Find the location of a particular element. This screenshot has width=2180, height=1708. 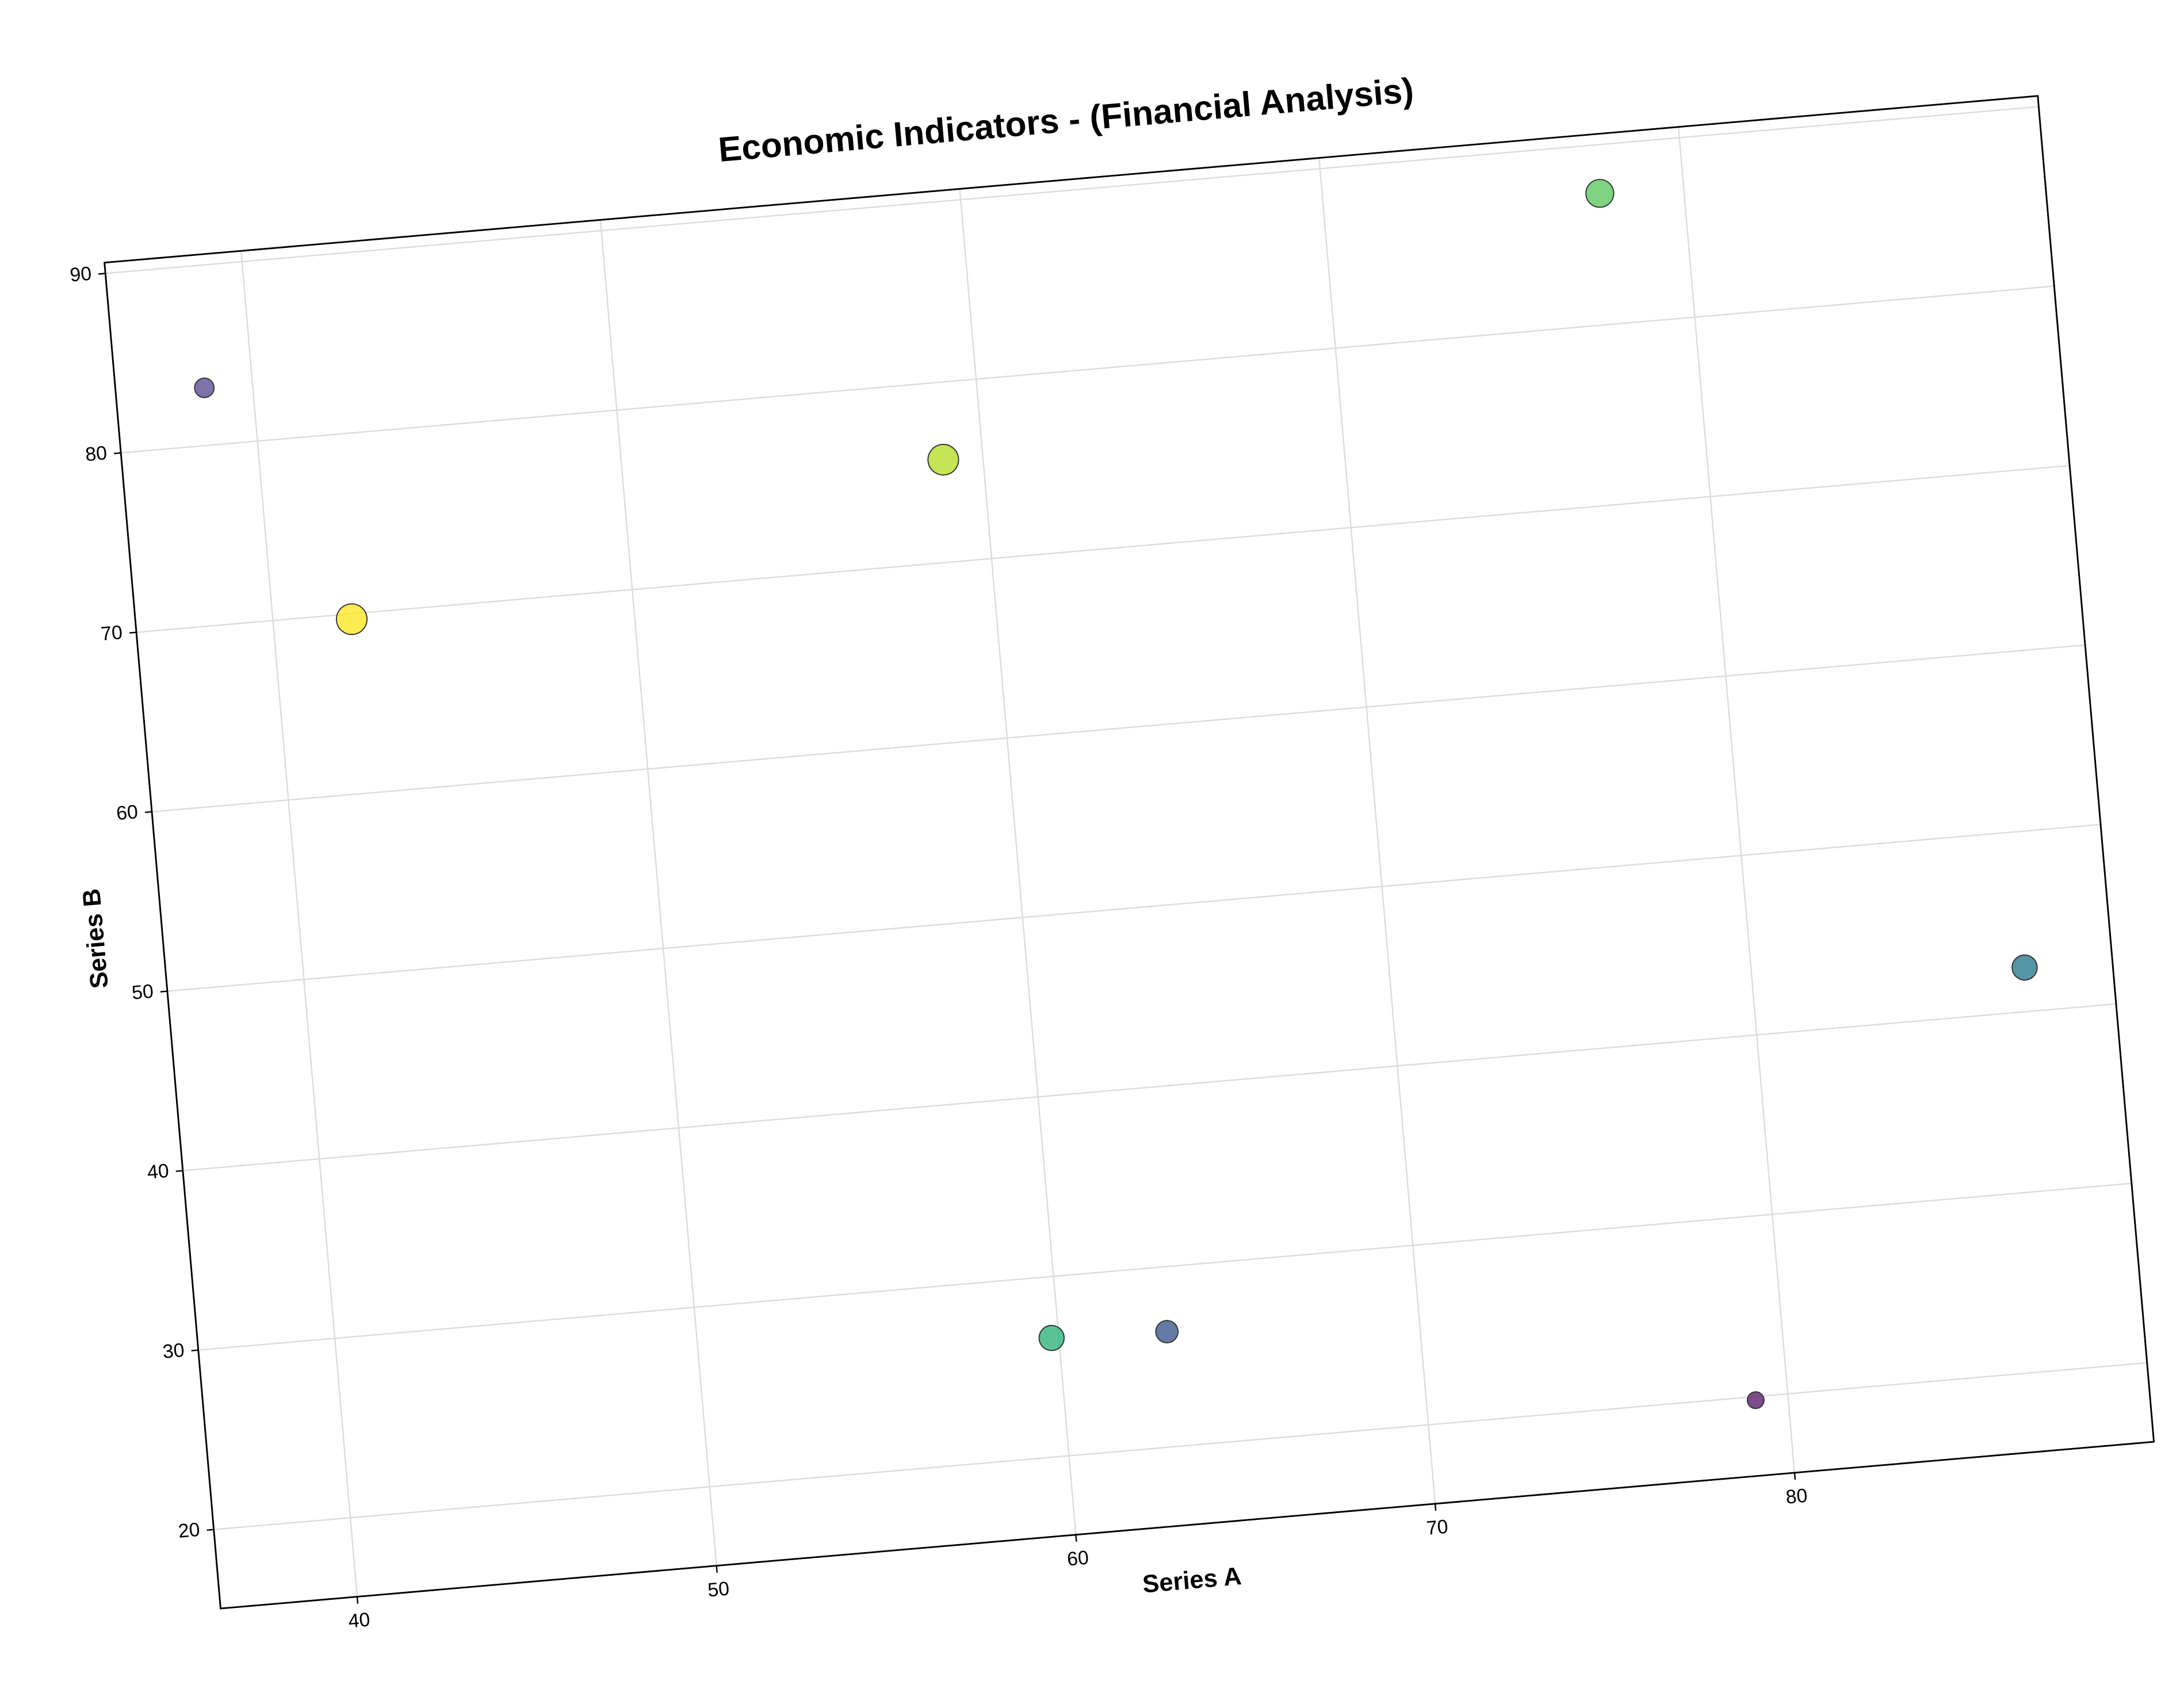

x-tick-label: 50 is located at coordinates (719, 1589).